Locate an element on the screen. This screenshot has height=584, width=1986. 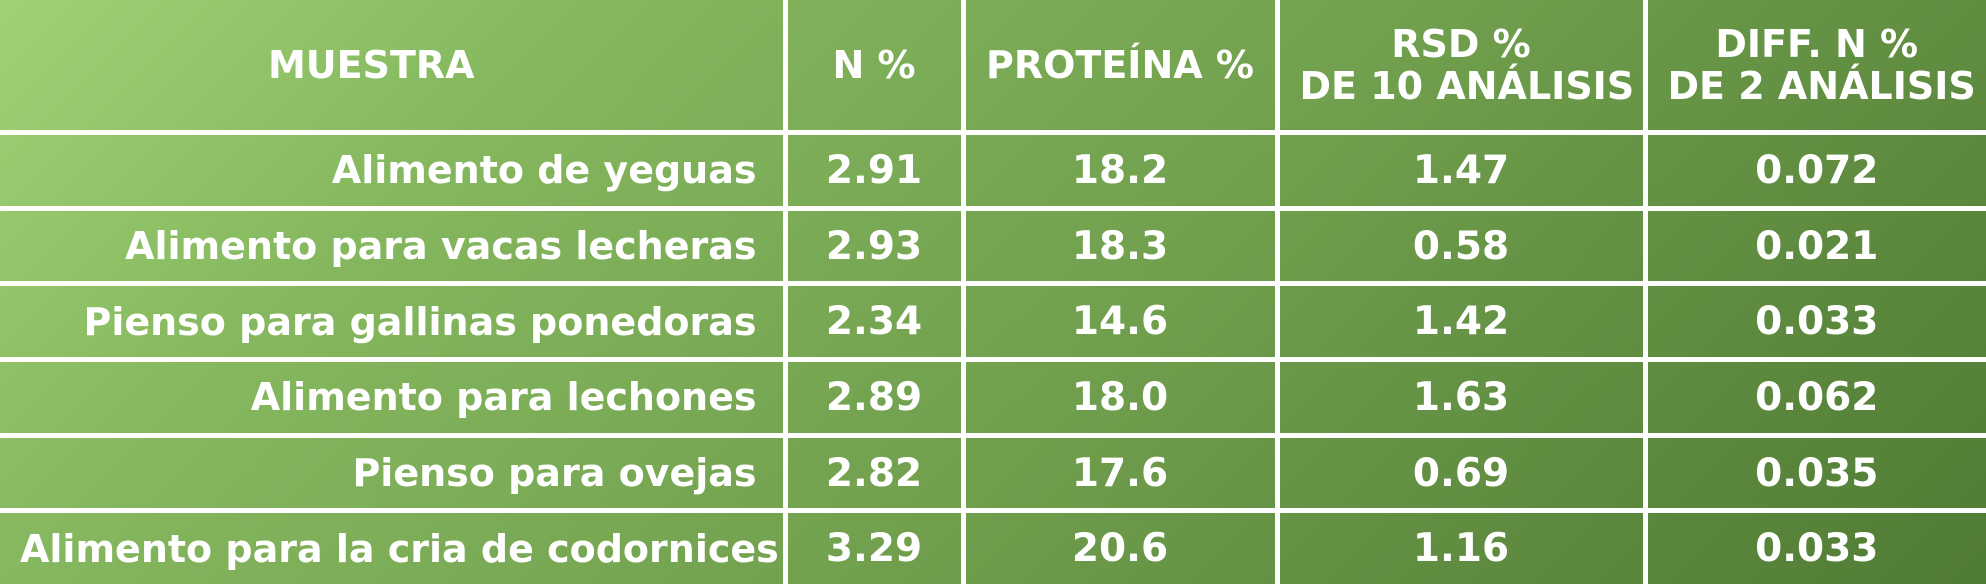
cell-n: 2.91 is located at coordinates (874, 170).